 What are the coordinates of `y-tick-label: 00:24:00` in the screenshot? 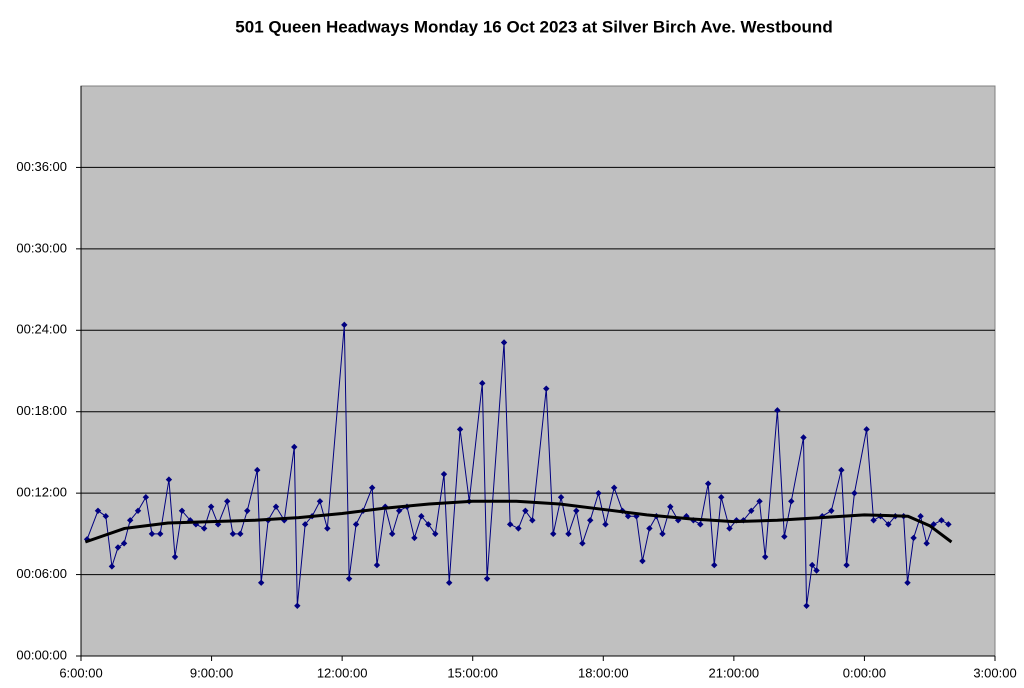 It's located at (41, 329).